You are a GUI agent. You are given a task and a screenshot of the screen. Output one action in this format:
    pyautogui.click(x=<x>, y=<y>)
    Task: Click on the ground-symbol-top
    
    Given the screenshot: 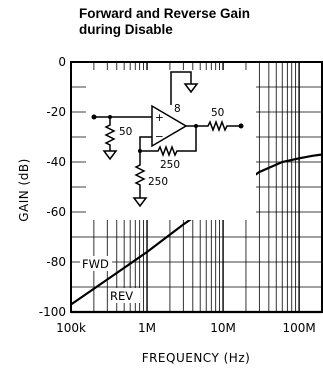 What is the action you would take?
    pyautogui.click(x=191, y=88)
    